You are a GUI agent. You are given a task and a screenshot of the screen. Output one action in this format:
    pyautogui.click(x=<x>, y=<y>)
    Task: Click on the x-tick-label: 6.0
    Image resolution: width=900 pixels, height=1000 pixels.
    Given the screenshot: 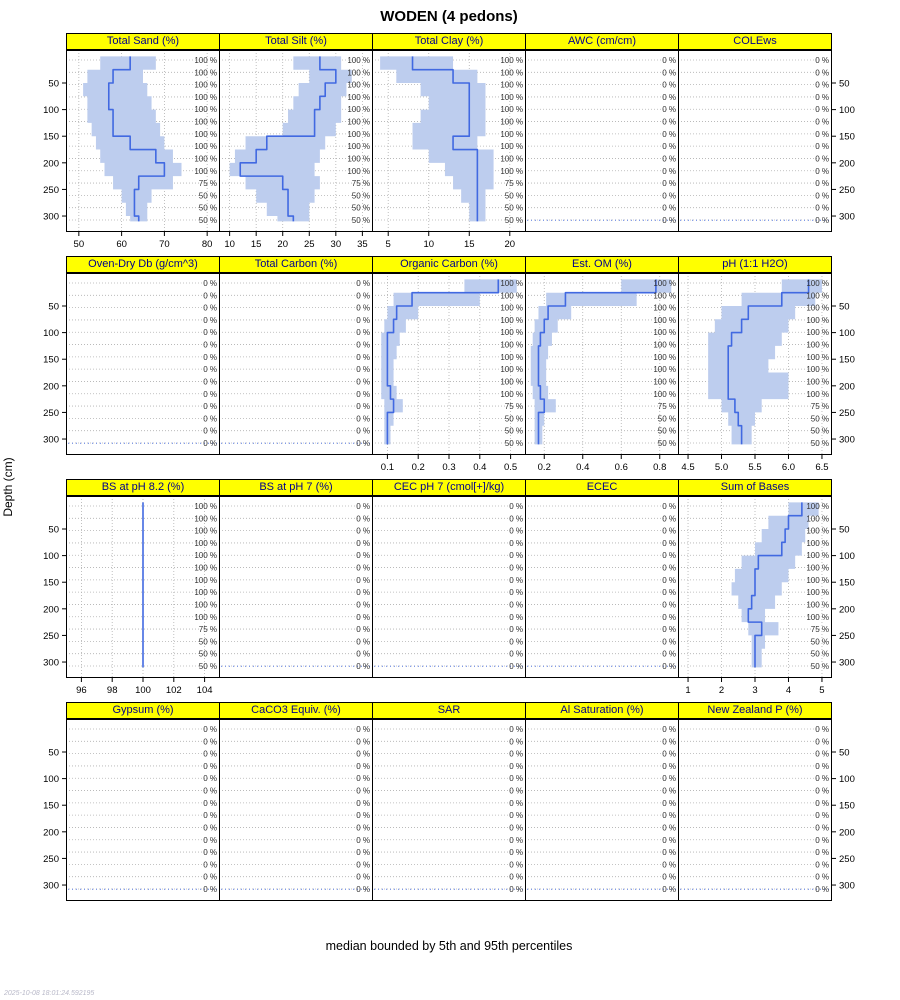 What is the action you would take?
    pyautogui.click(x=788, y=467)
    